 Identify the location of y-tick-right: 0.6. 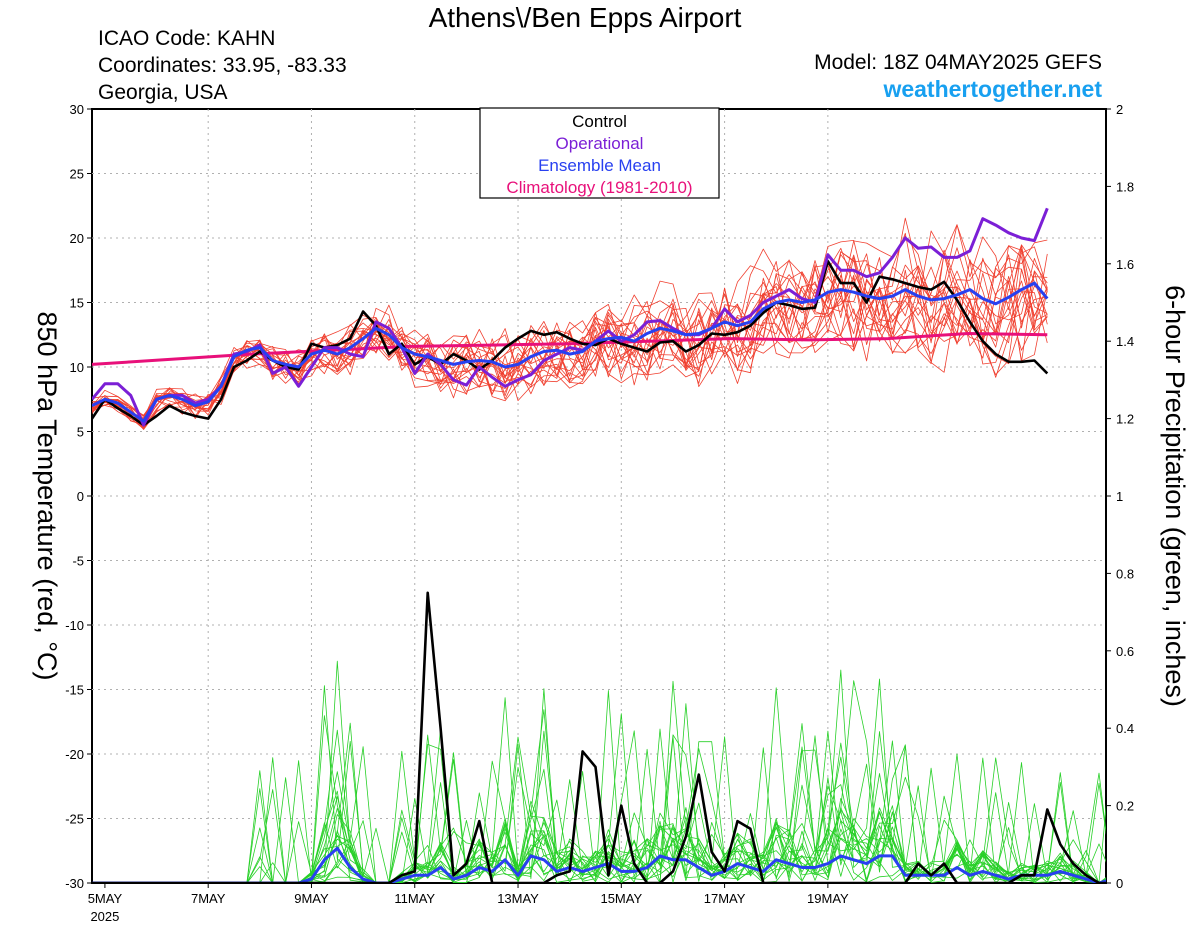
(1125, 651).